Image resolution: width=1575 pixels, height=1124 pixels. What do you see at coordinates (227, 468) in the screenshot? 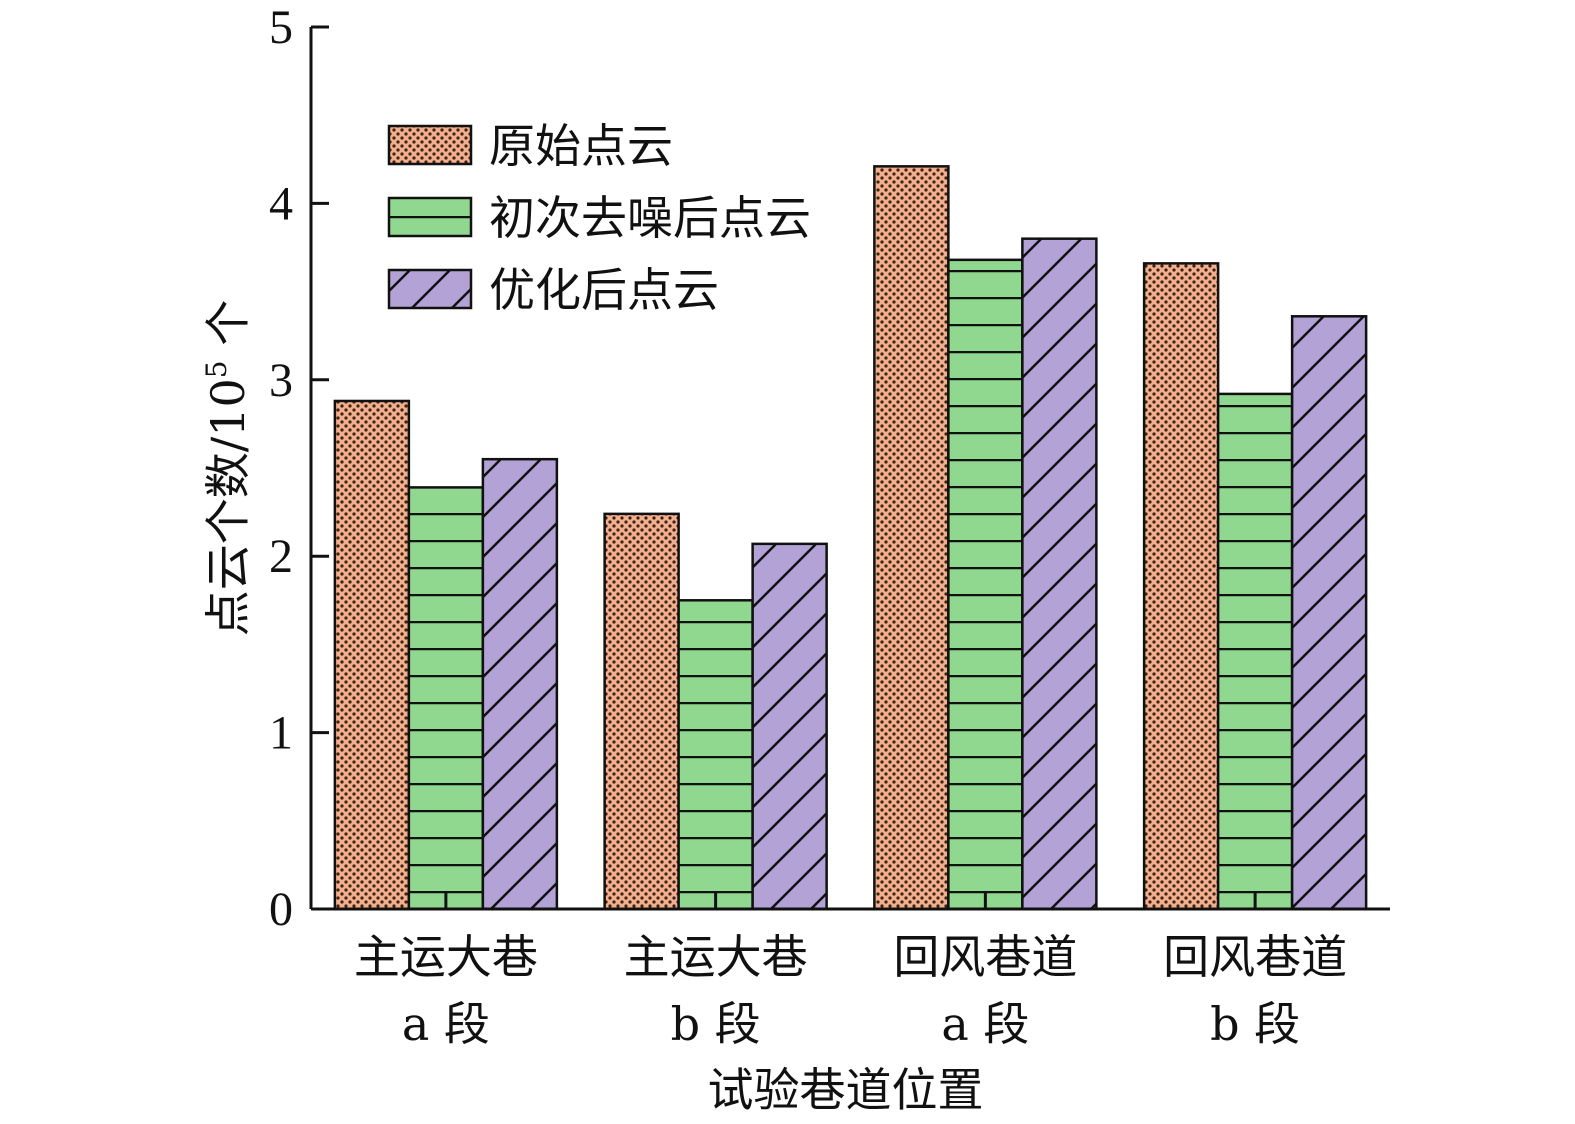
I see `y-axis-title: 点云个数/105 个` at bounding box center [227, 468].